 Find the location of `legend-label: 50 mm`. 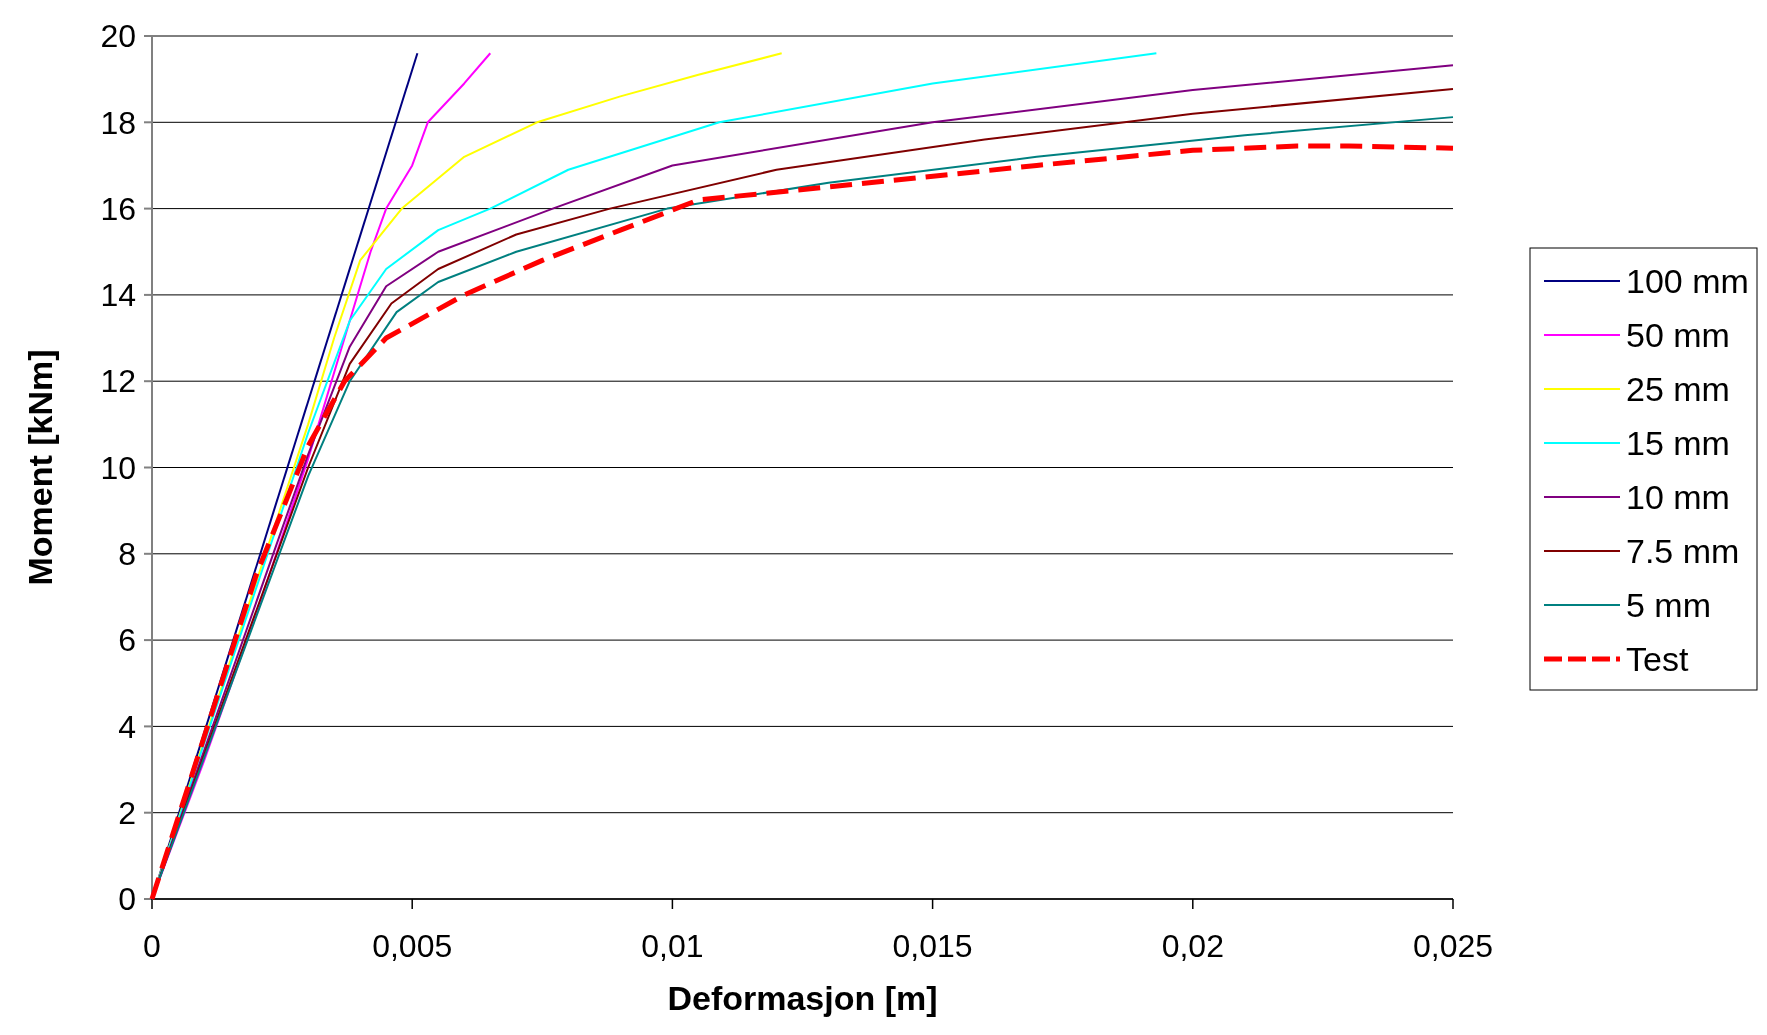

legend-label: 50 mm is located at coordinates (1678, 334).